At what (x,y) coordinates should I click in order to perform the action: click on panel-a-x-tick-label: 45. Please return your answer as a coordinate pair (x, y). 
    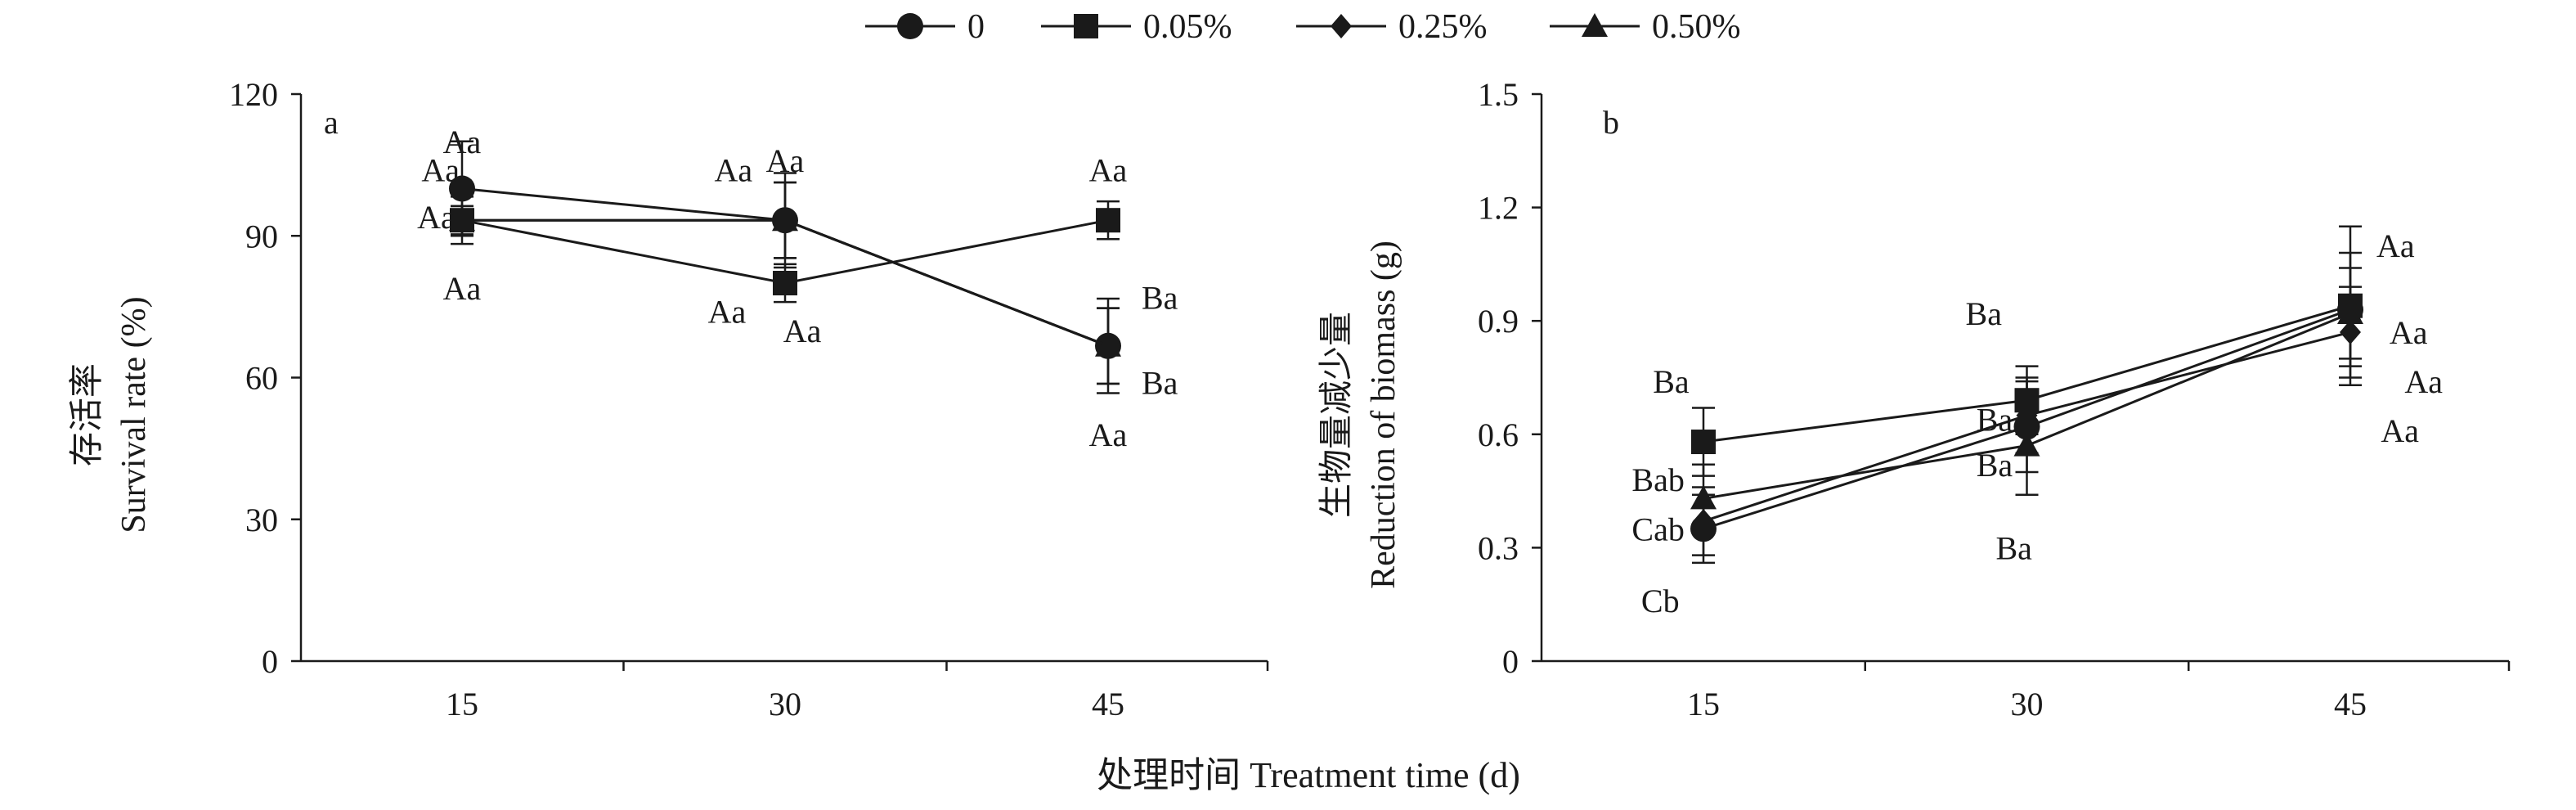
    Looking at the image, I should click on (1108, 704).